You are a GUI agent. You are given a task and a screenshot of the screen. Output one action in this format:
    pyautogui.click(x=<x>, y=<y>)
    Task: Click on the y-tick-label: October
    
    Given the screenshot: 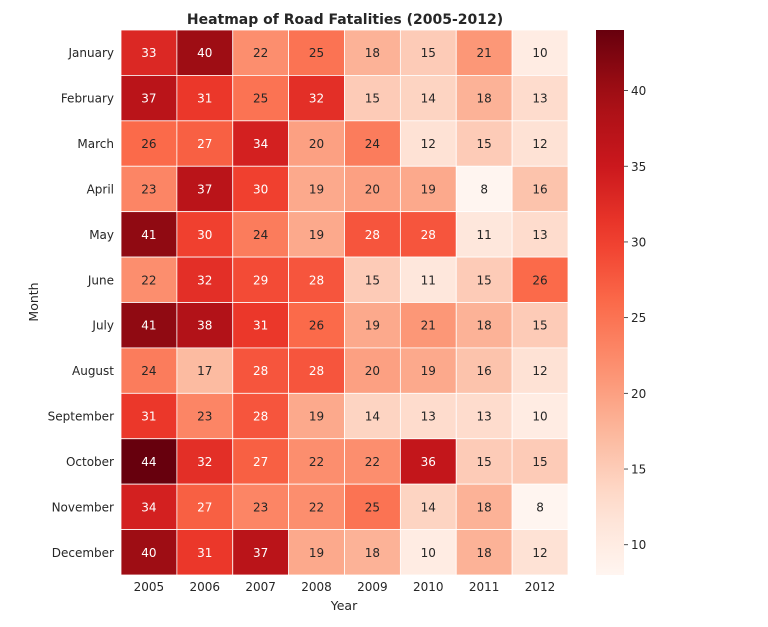 What is the action you would take?
    pyautogui.click(x=90, y=462)
    